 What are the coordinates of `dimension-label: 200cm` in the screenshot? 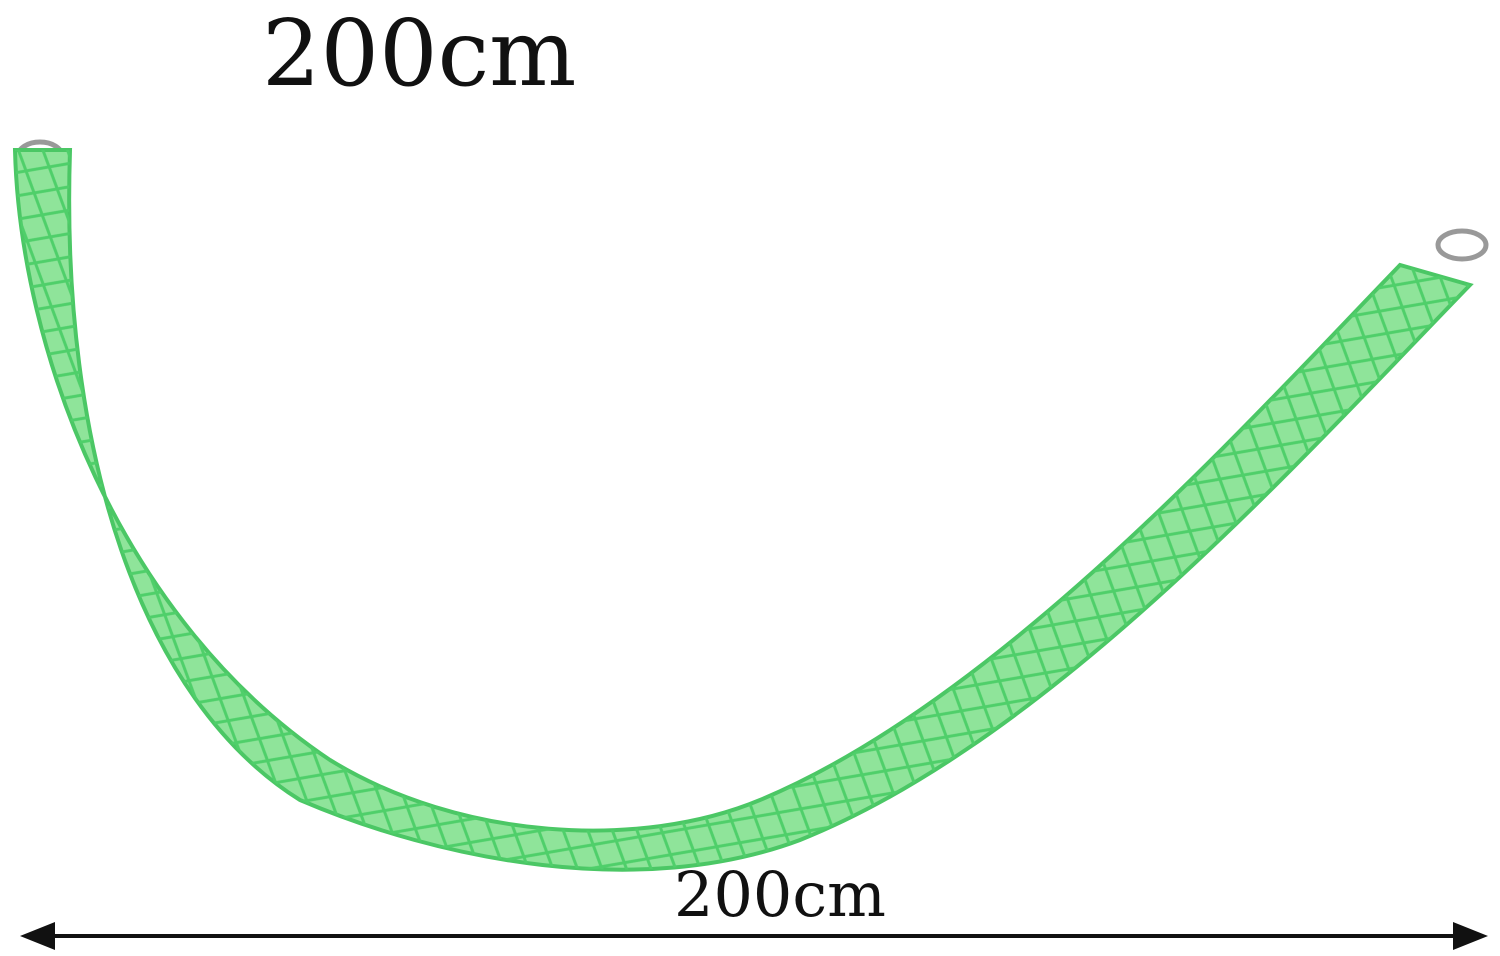 It's located at (780, 894).